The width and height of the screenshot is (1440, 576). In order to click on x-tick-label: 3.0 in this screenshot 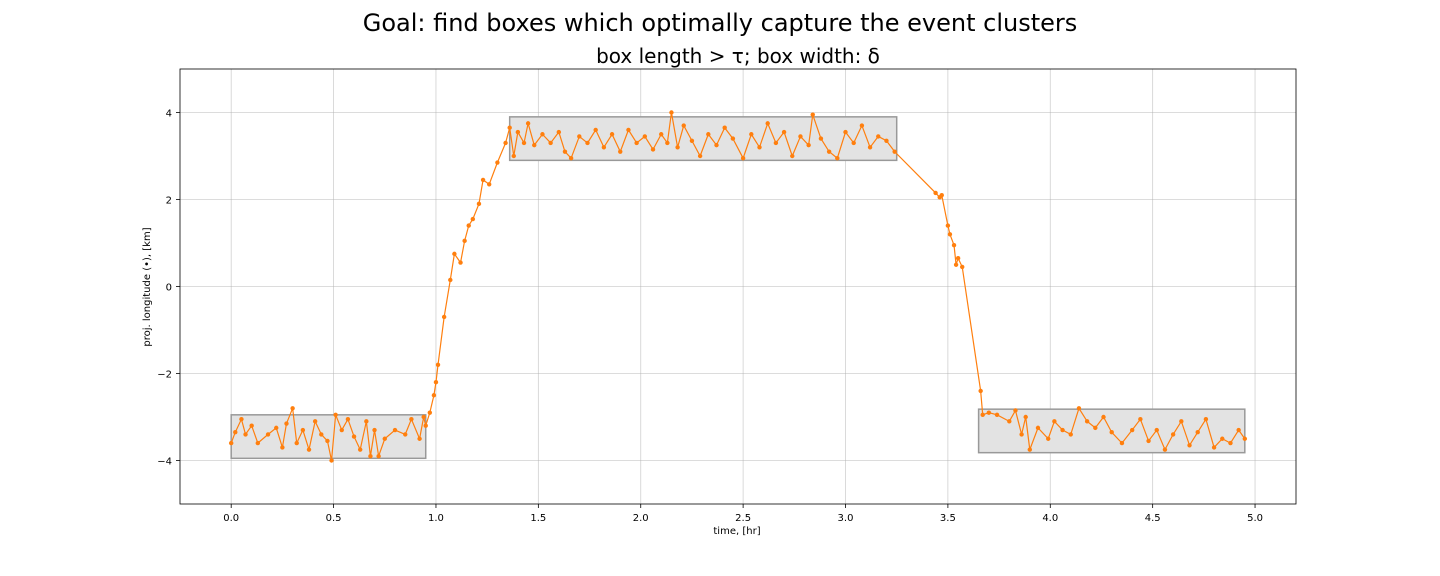, I will do `click(846, 518)`.